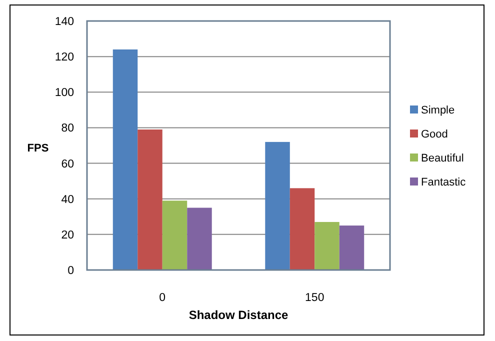 This screenshot has height=341, width=495. Describe the element at coordinates (38, 148) in the screenshot. I see `y-axis-title: FPS` at that location.